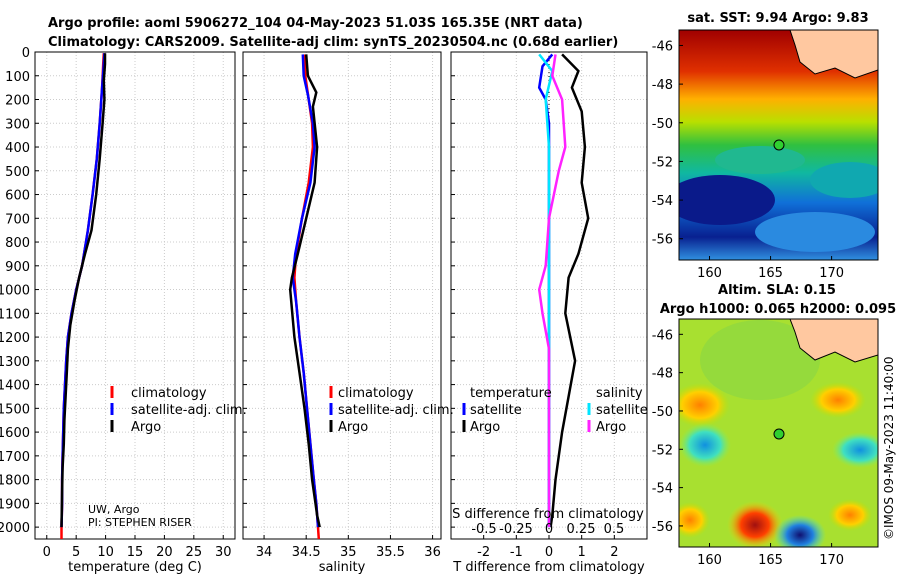 Image resolution: width=900 pixels, height=580 pixels. Describe the element at coordinates (390, 552) in the screenshot. I see `x-tick-label: 35.5` at that location.